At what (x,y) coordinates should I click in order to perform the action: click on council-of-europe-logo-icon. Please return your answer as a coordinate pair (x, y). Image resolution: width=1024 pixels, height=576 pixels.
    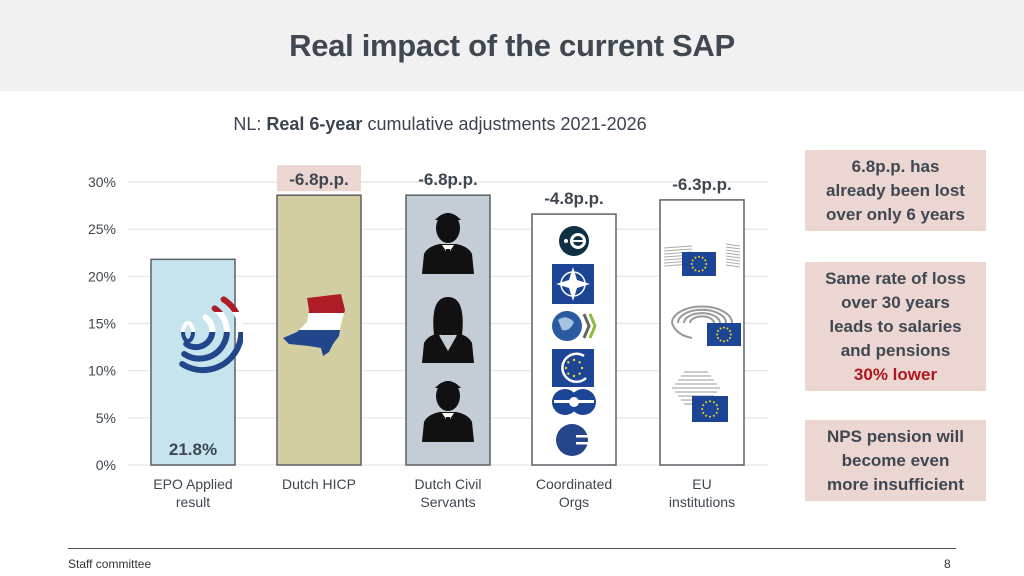
    Looking at the image, I should click on (573, 368).